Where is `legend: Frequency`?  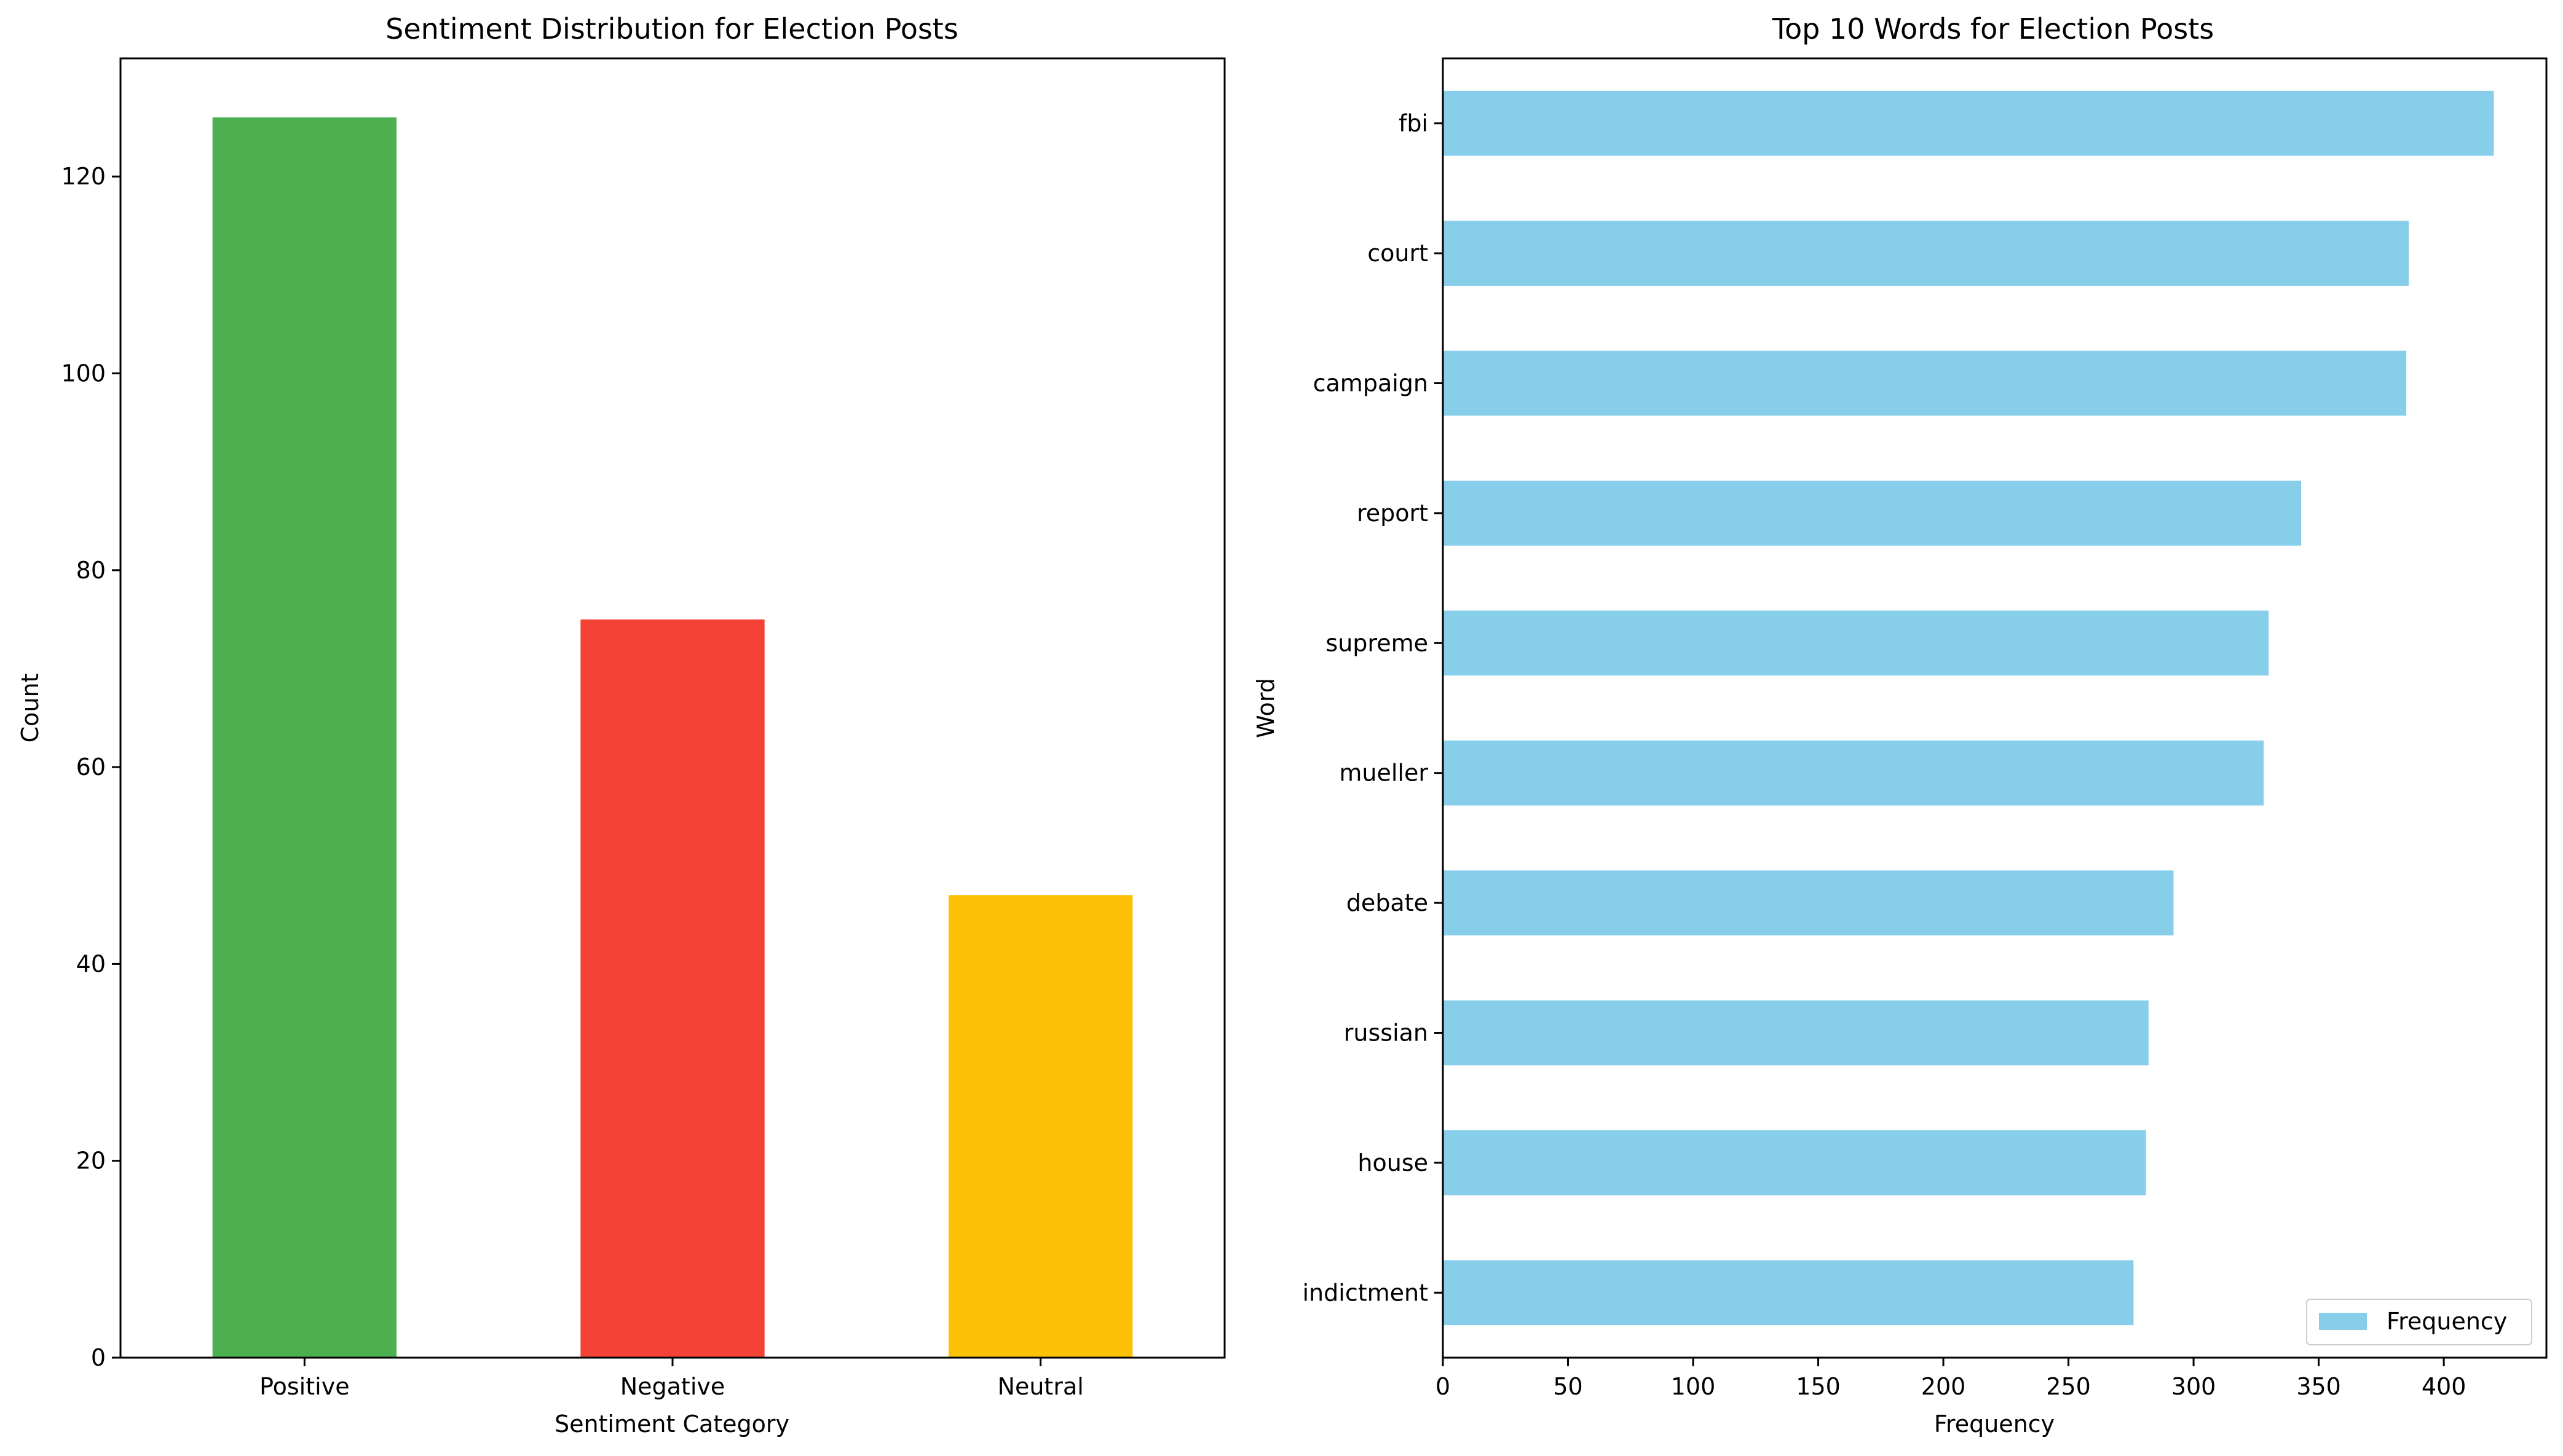
legend: Frequency is located at coordinates (2419, 1322).